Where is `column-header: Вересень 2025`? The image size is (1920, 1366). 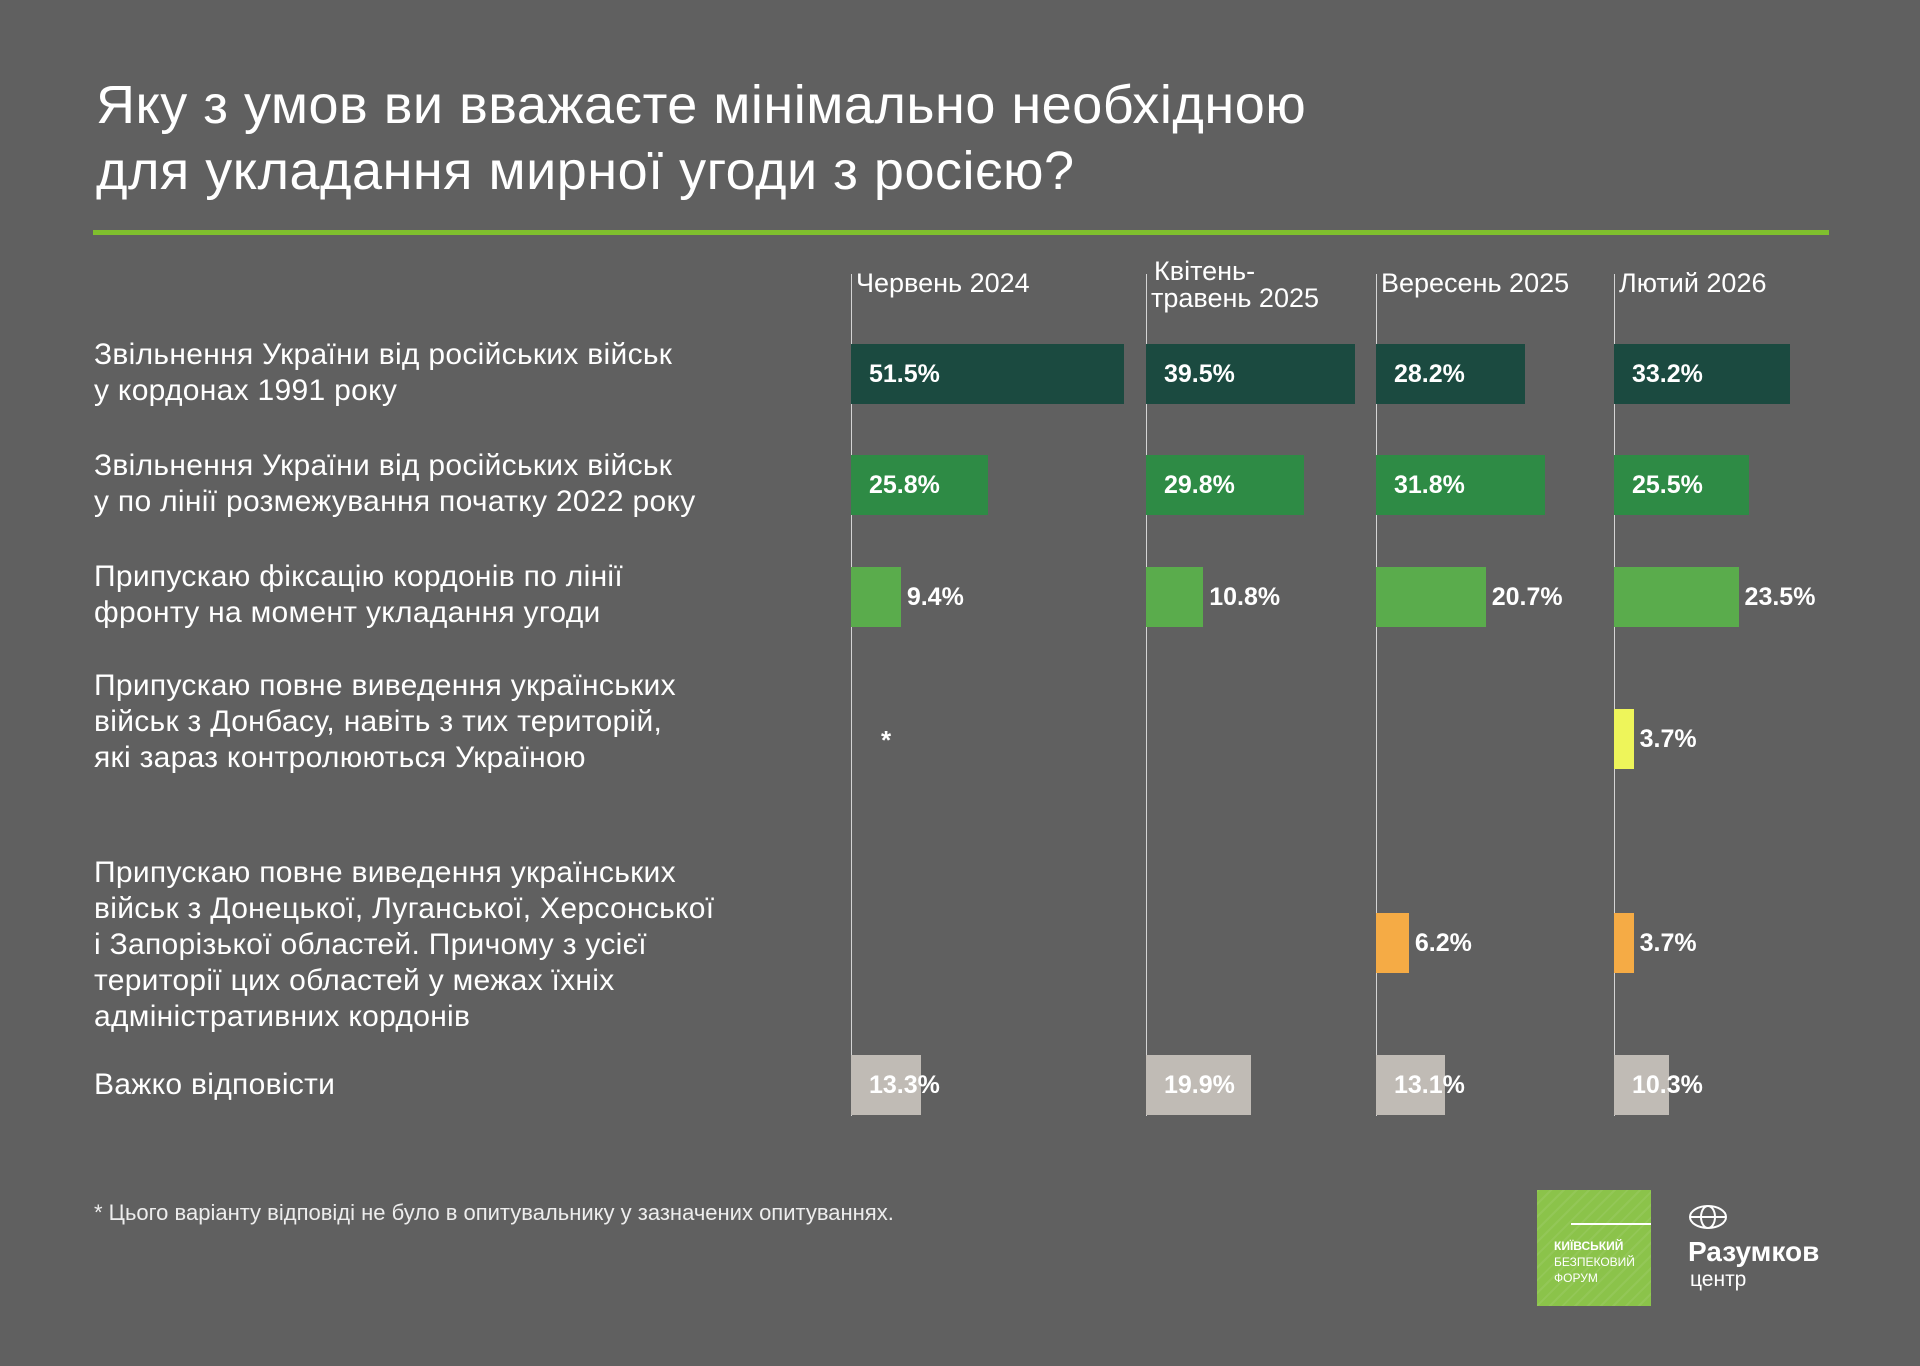
column-header: Вересень 2025 is located at coordinates (1475, 283).